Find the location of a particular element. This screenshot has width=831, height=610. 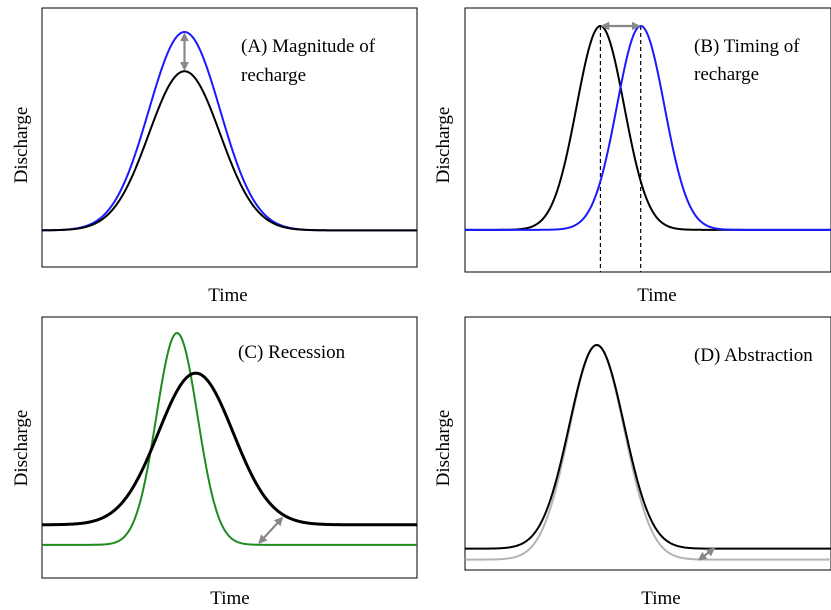

xlabel-a: Time is located at coordinates (227, 295).